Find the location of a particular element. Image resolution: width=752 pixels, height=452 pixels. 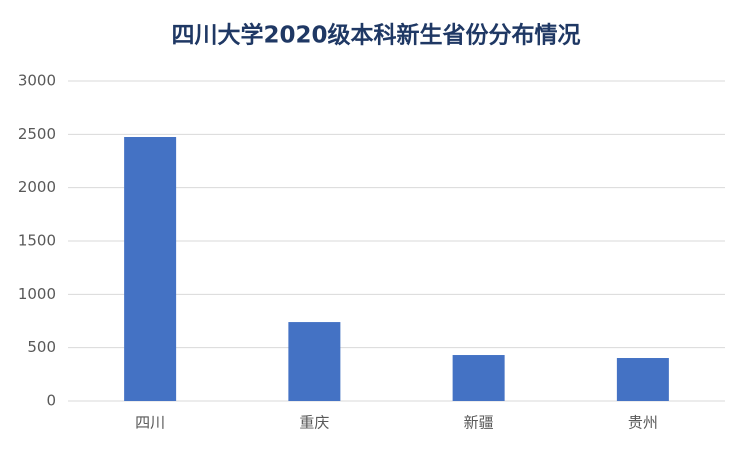

y-tick-label: 1500 is located at coordinates (37, 241).